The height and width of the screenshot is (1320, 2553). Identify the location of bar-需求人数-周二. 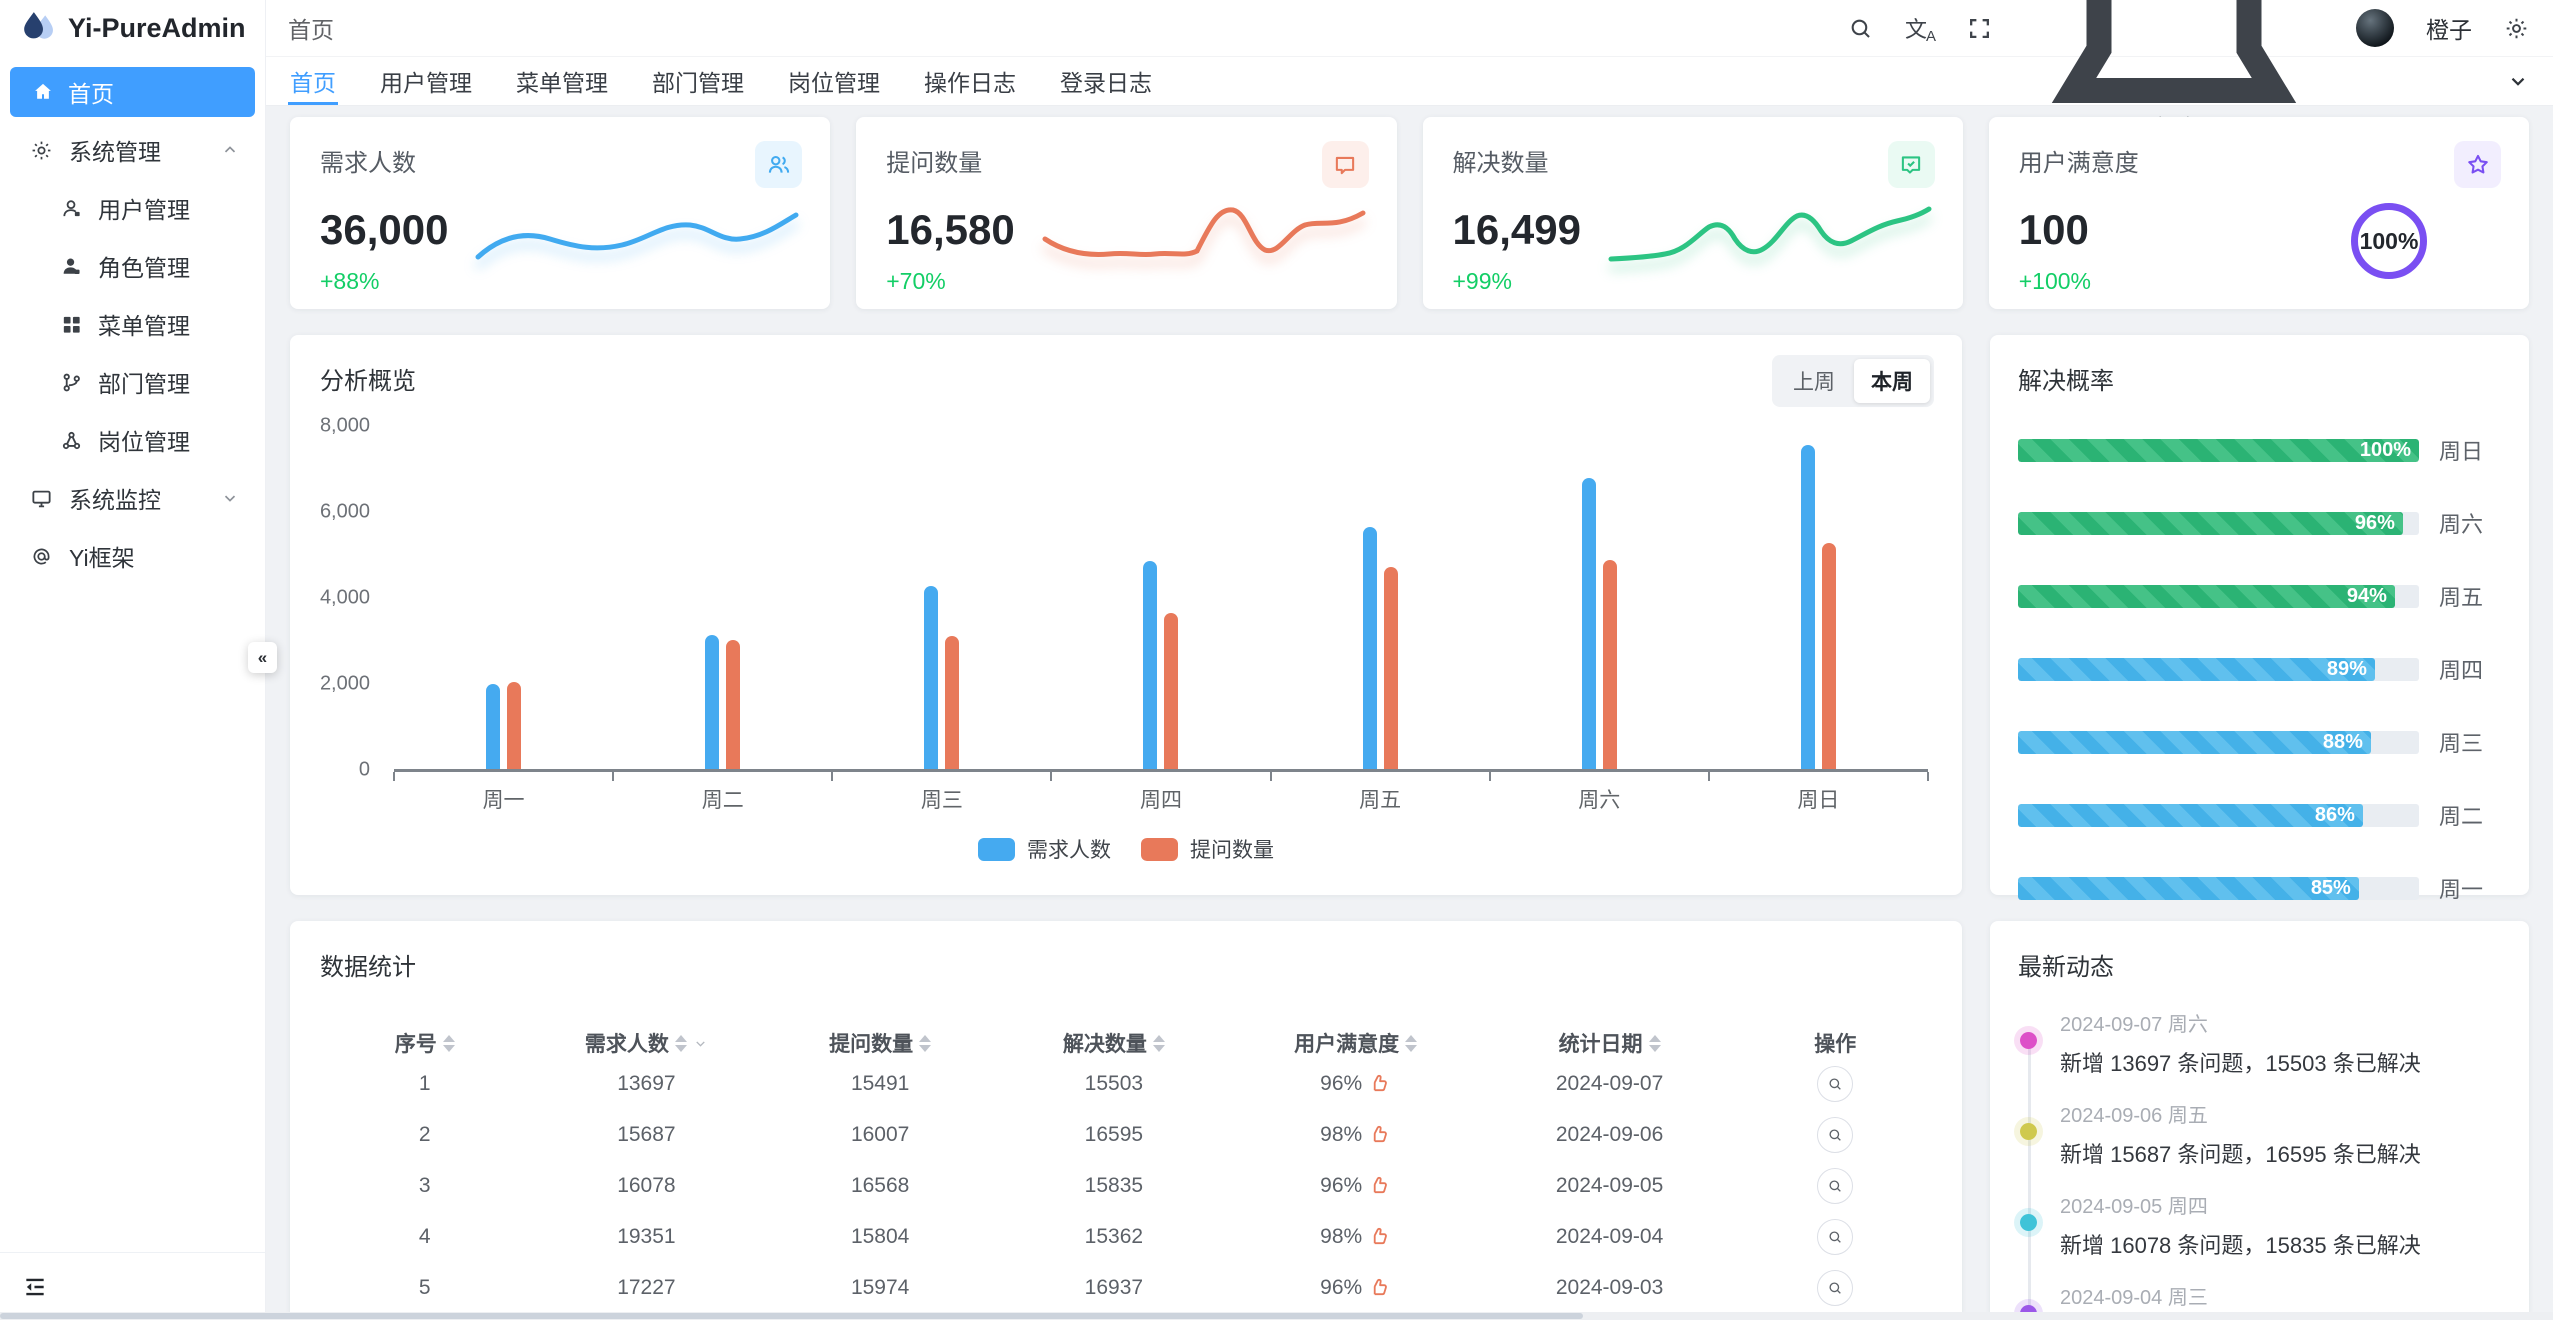
(712, 702).